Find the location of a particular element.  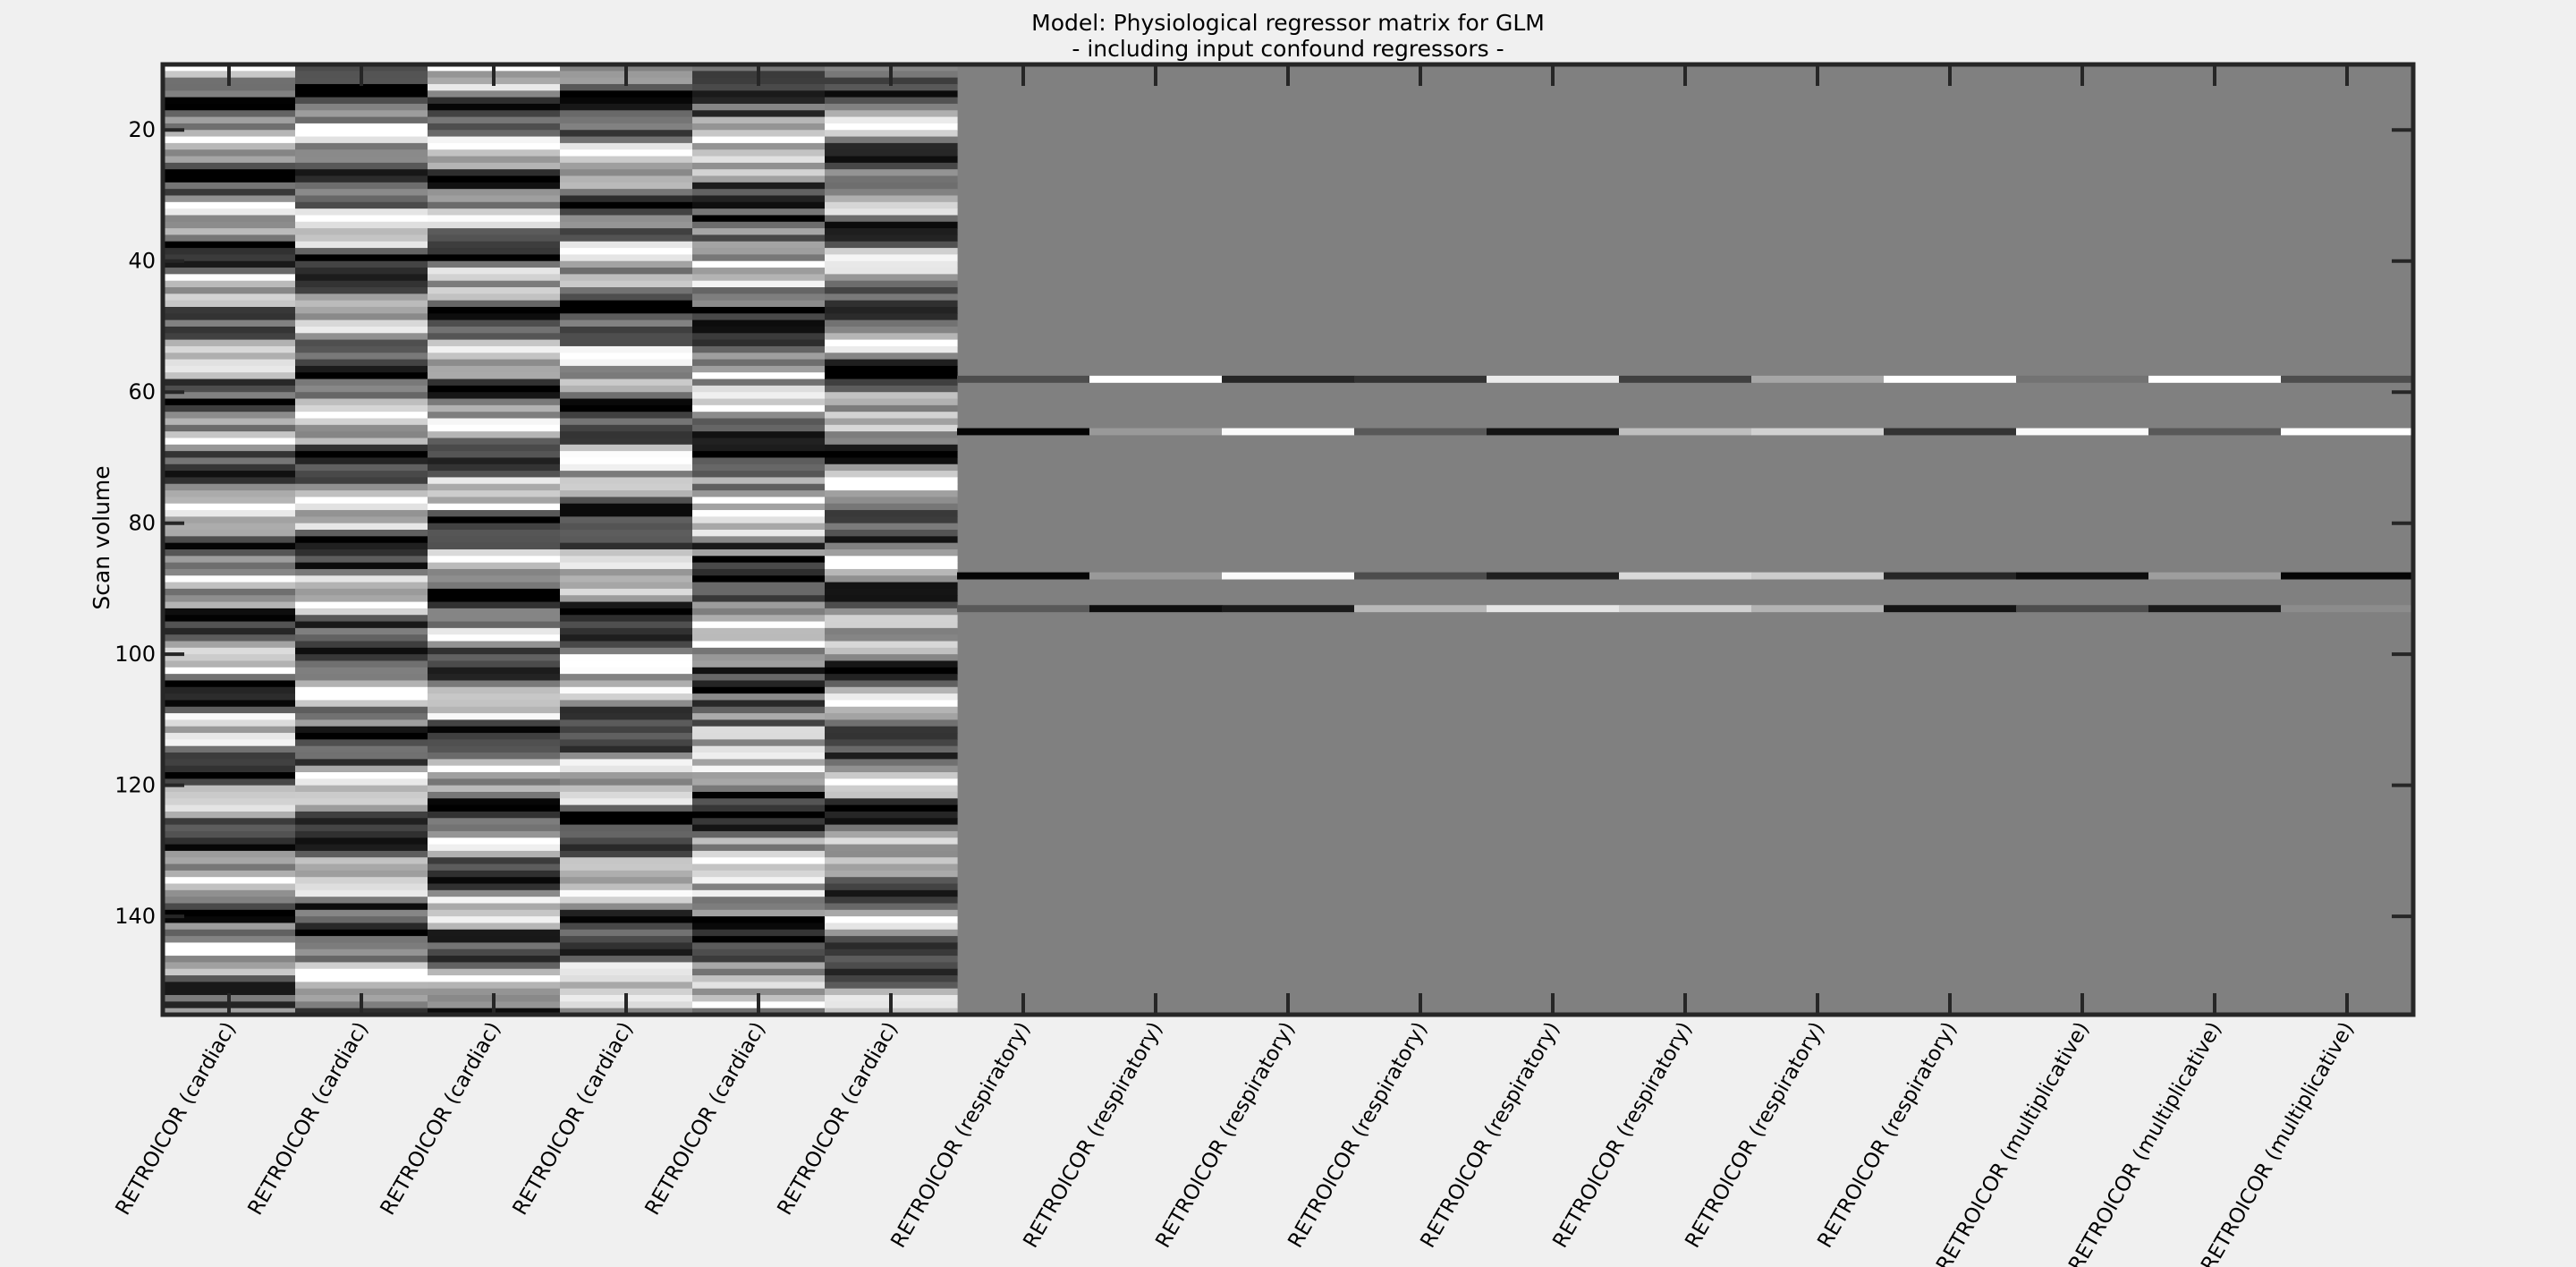

x-tick-label: RETROICOR (respiratory) is located at coordinates (1887, 1135).